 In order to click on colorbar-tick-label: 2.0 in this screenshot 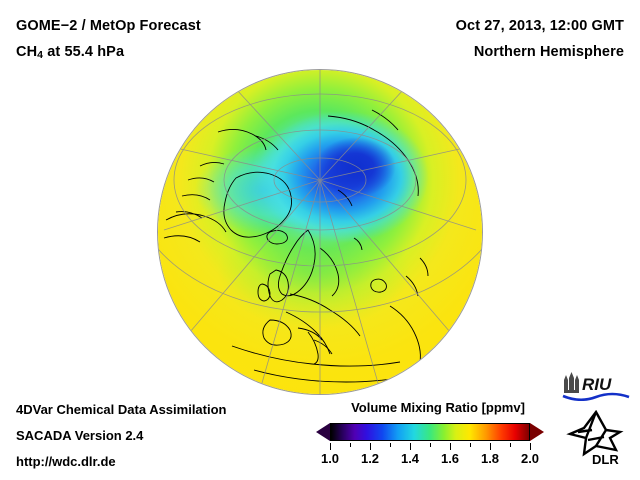, I will do `click(530, 458)`.